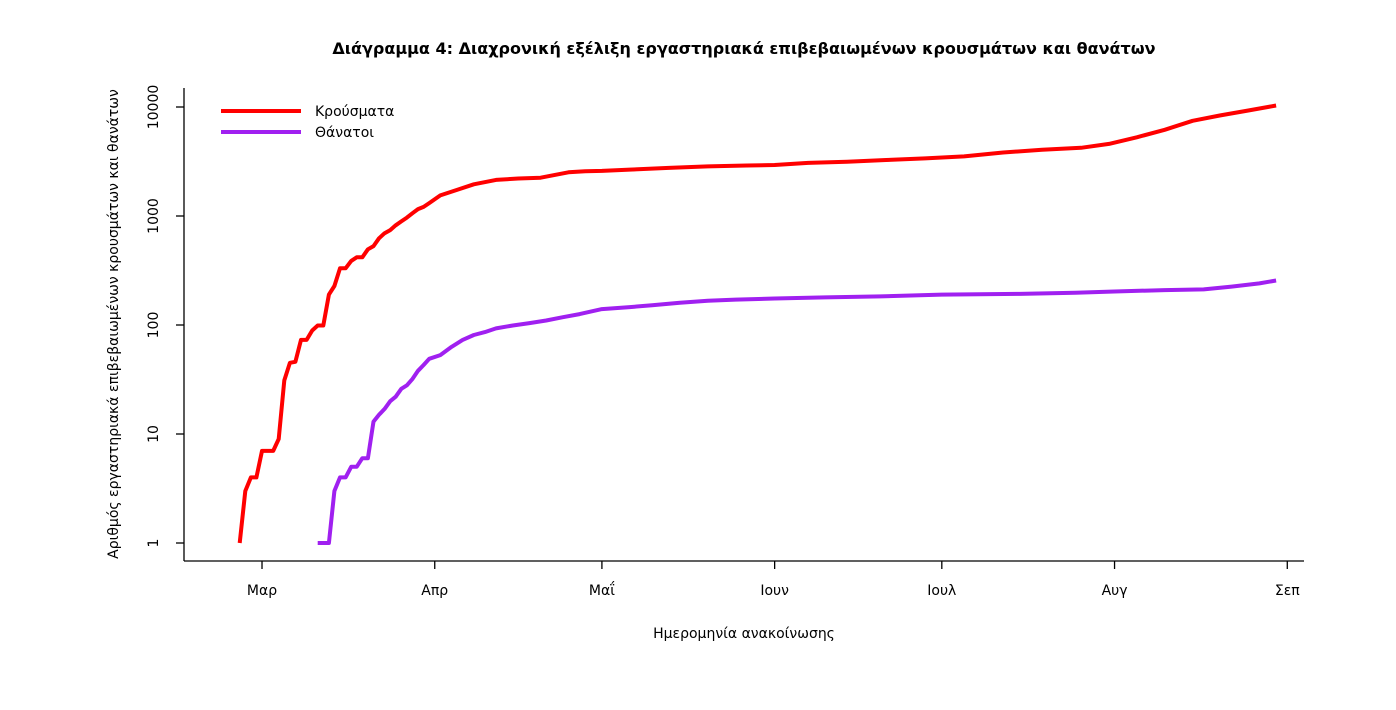 This screenshot has width=1396, height=710. Describe the element at coordinates (344, 133) in the screenshot. I see `legend-label-2: Θάνατοι` at that location.